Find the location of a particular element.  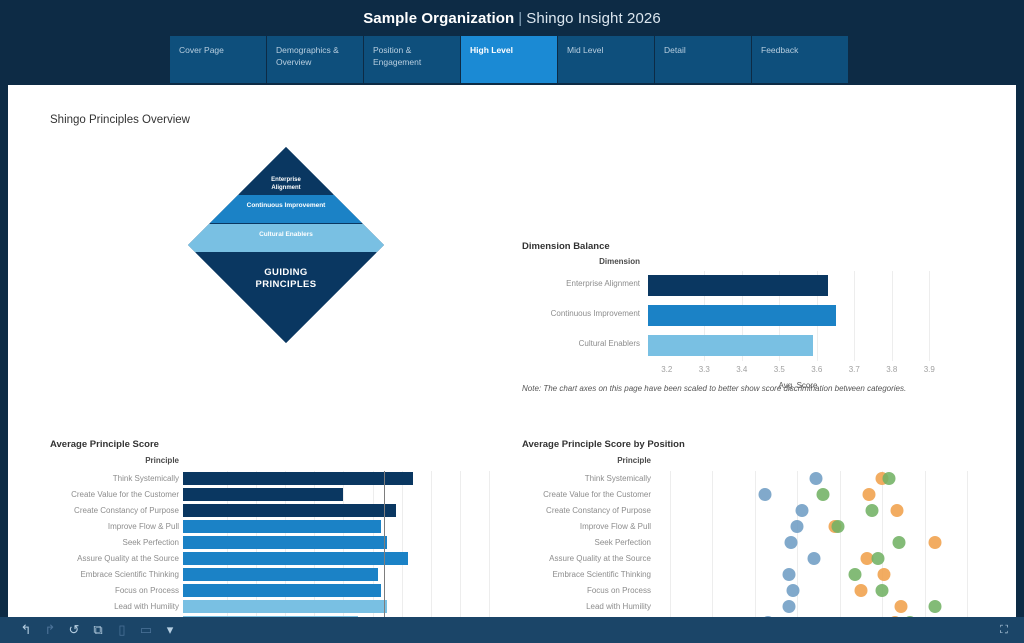

page-header-title: Sample Organization | Shingo Insight 2026 is located at coordinates (512, 18).